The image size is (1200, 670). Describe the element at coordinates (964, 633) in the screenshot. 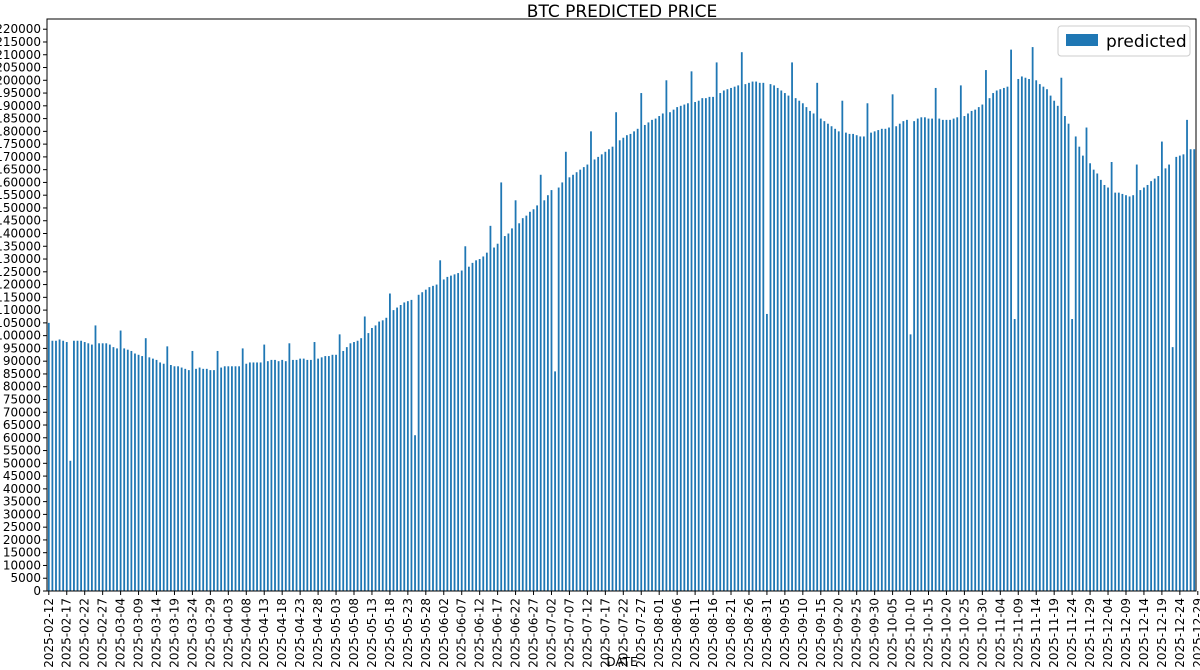

I see `x-tick-label-51: 2025-10-25` at that location.